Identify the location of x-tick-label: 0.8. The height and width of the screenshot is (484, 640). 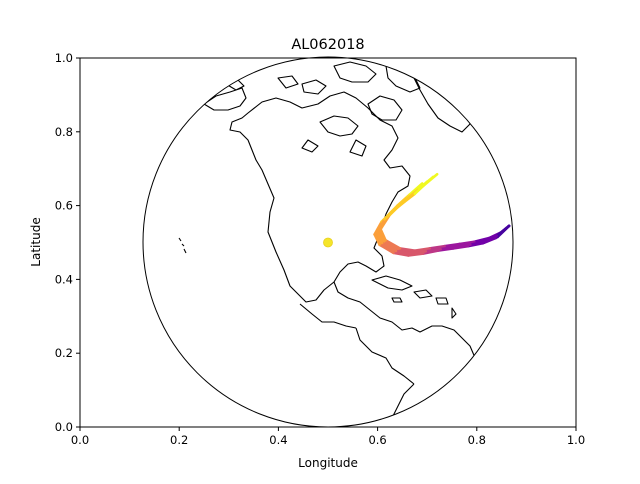
(477, 440).